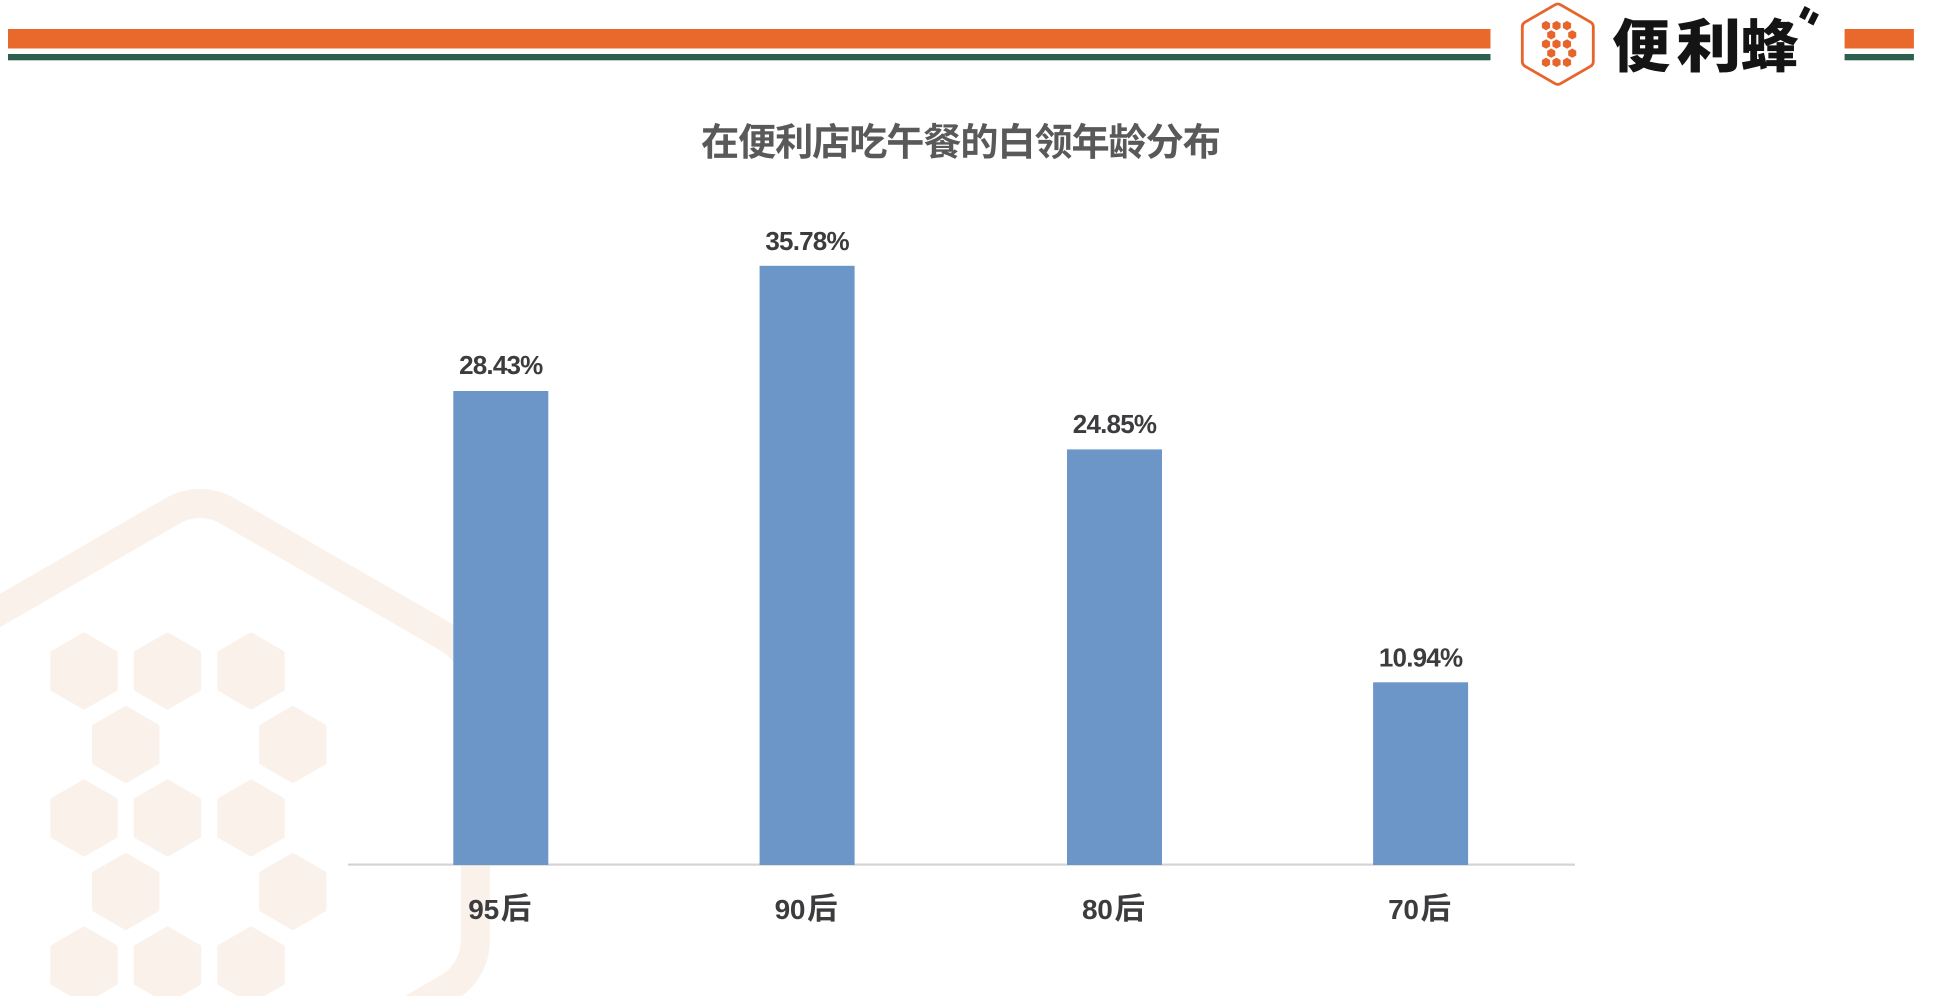 The height and width of the screenshot is (996, 1944). I want to click on svg-text: 24.85%, so click(1115, 424).